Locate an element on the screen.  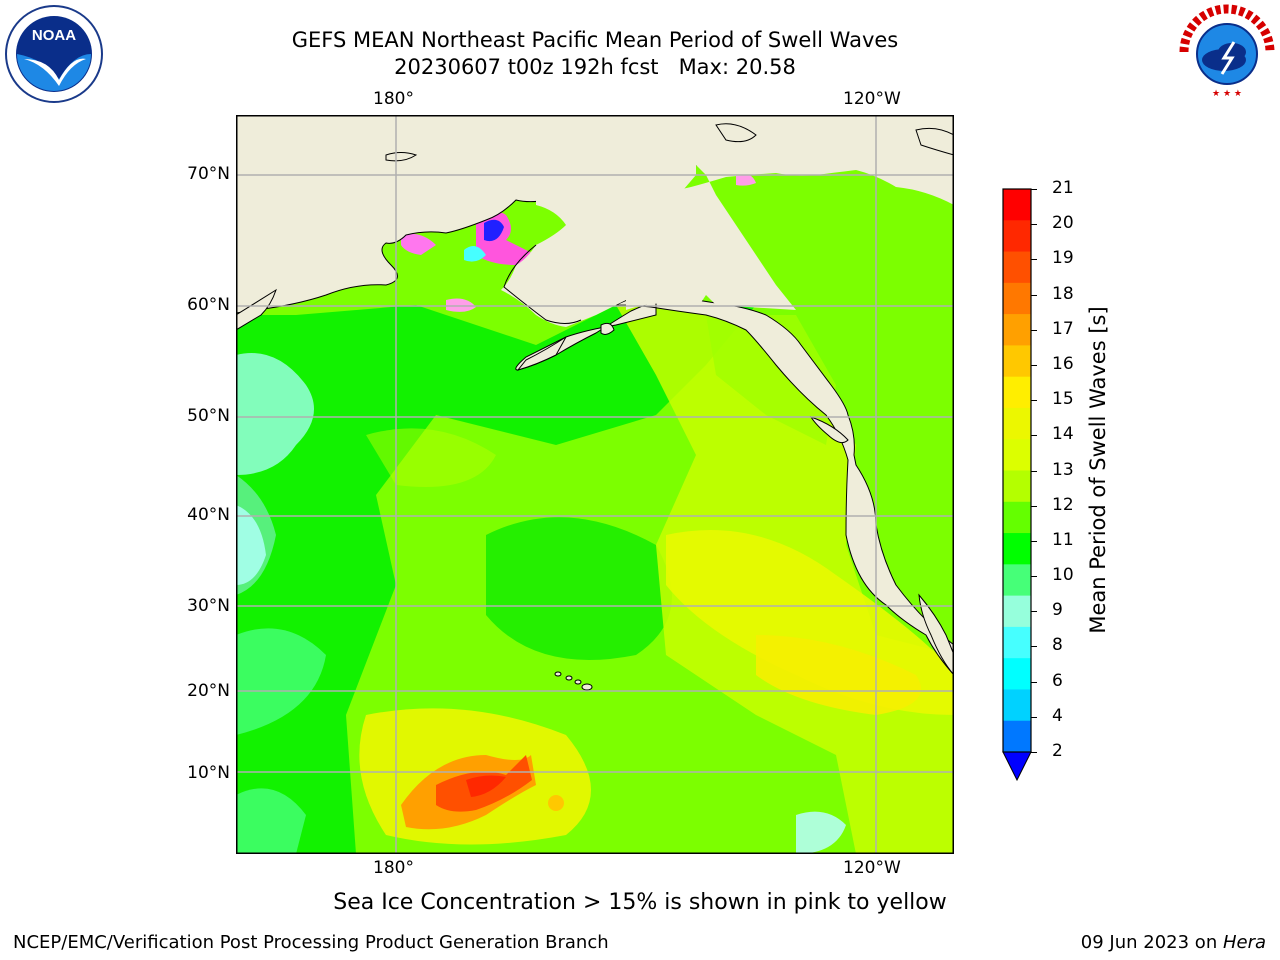
colorbar-tick-label: 6 is located at coordinates (1057, 680).